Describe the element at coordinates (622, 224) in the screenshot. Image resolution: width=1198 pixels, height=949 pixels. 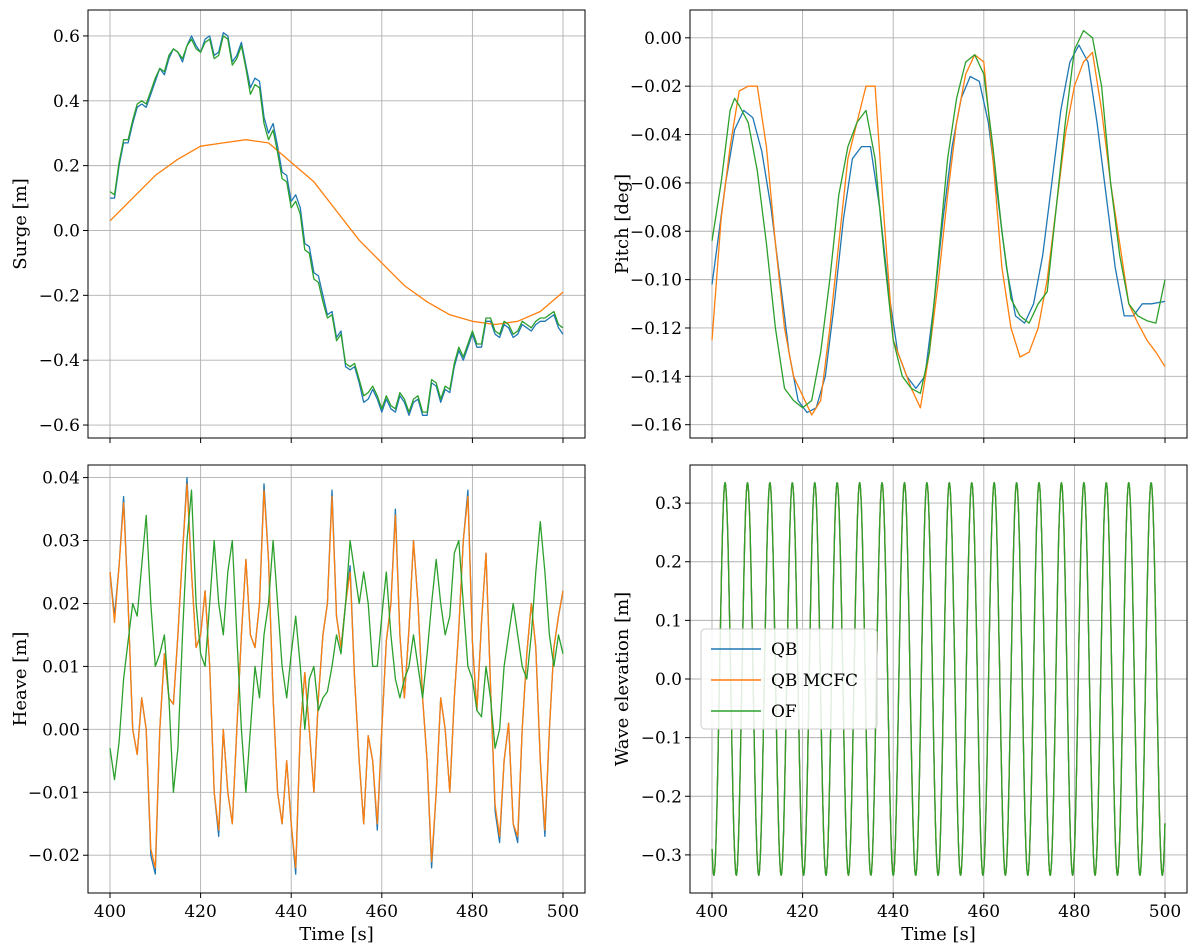
I see `y-axis-label: Pitch [deg]` at that location.